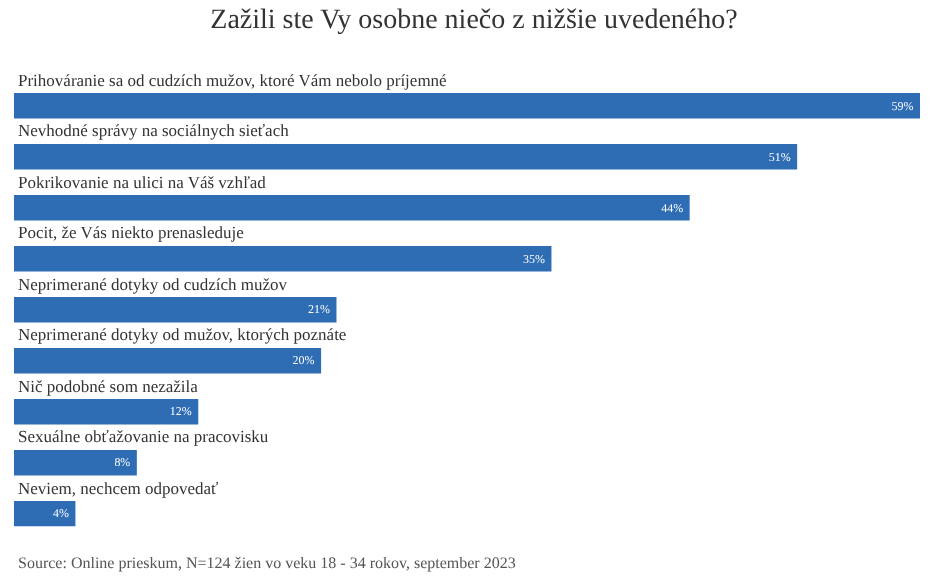 This screenshot has width=948, height=582. Describe the element at coordinates (474, 21) in the screenshot. I see `chart-title: Zažili ste Vy osobne niečo z nižšie uvedeného?` at that location.